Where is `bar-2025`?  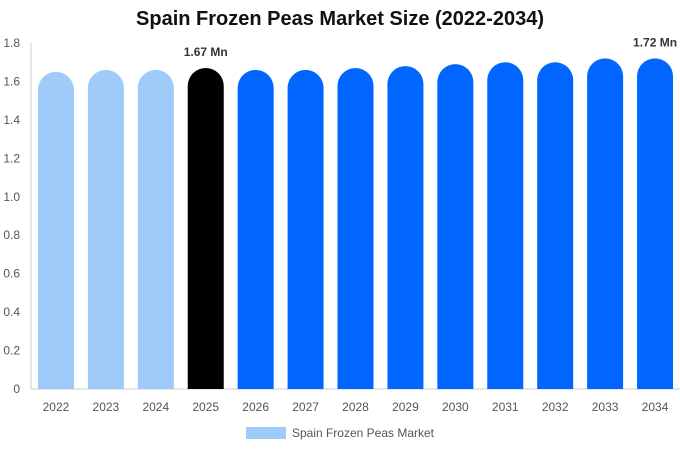
bar-2025 is located at coordinates (205, 228).